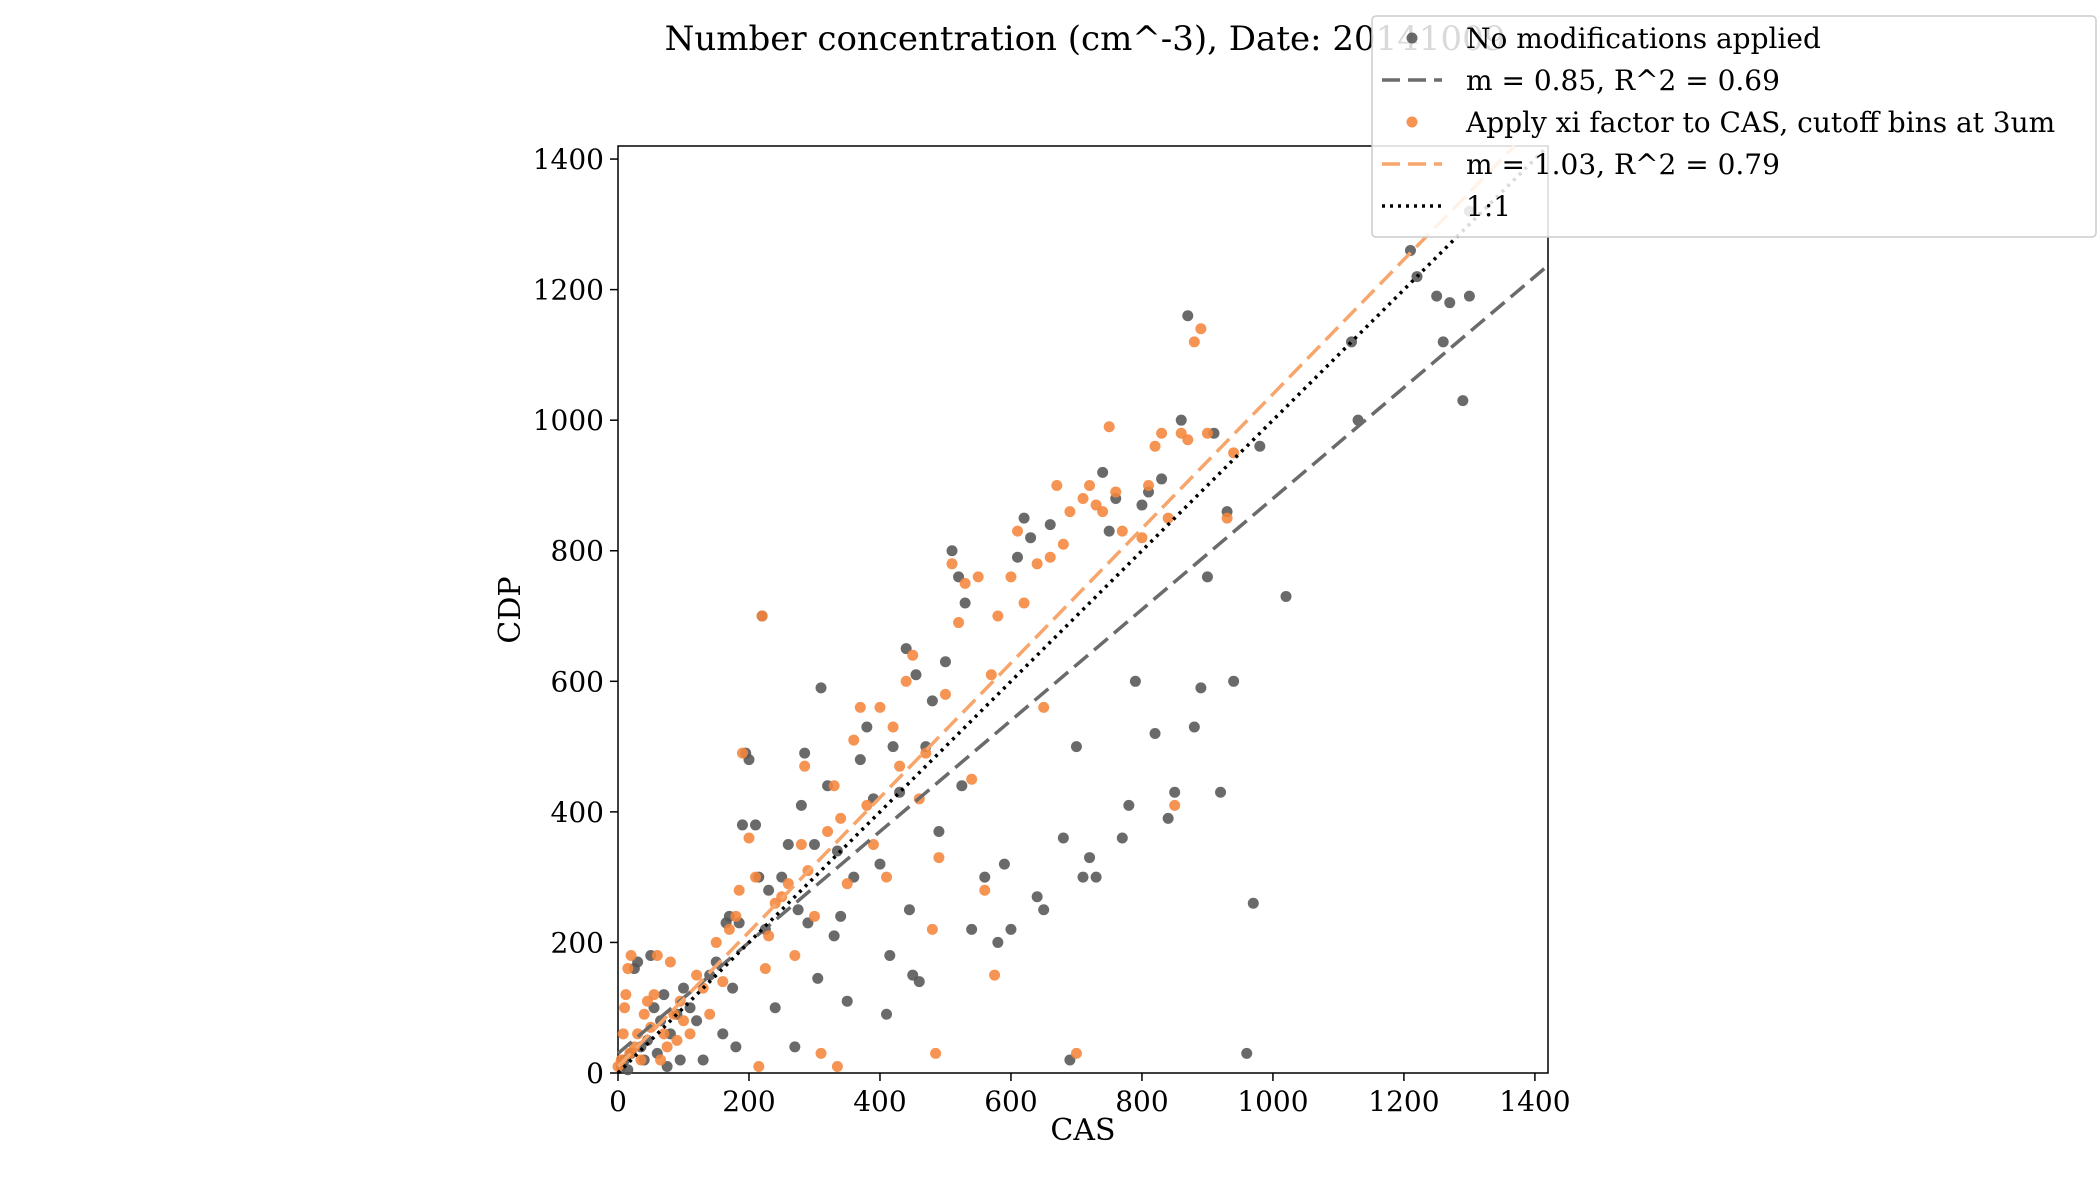 The width and height of the screenshot is (2100, 1200). Describe the element at coordinates (618, 1101) in the screenshot. I see `x-tick-label: 0` at that location.